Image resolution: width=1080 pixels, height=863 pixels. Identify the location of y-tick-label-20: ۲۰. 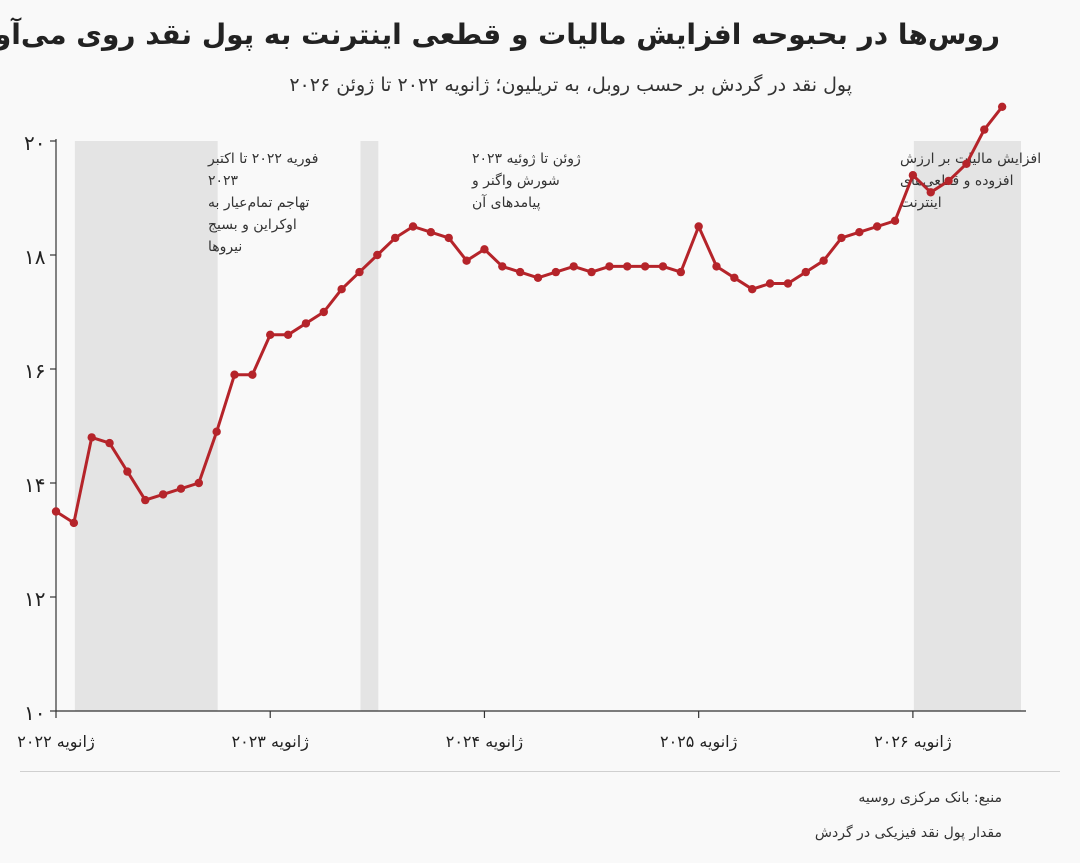
(34, 143).